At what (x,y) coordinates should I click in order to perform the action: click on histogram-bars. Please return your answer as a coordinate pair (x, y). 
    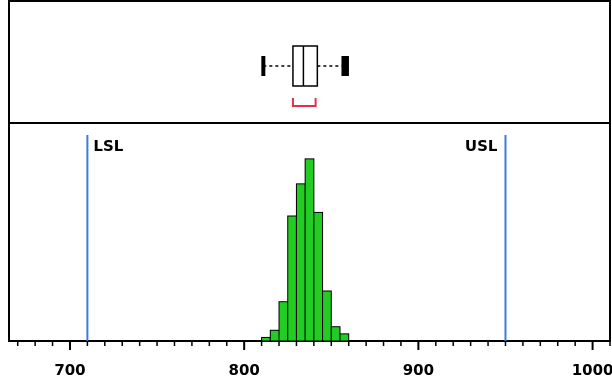
    Looking at the image, I should click on (305, 250).